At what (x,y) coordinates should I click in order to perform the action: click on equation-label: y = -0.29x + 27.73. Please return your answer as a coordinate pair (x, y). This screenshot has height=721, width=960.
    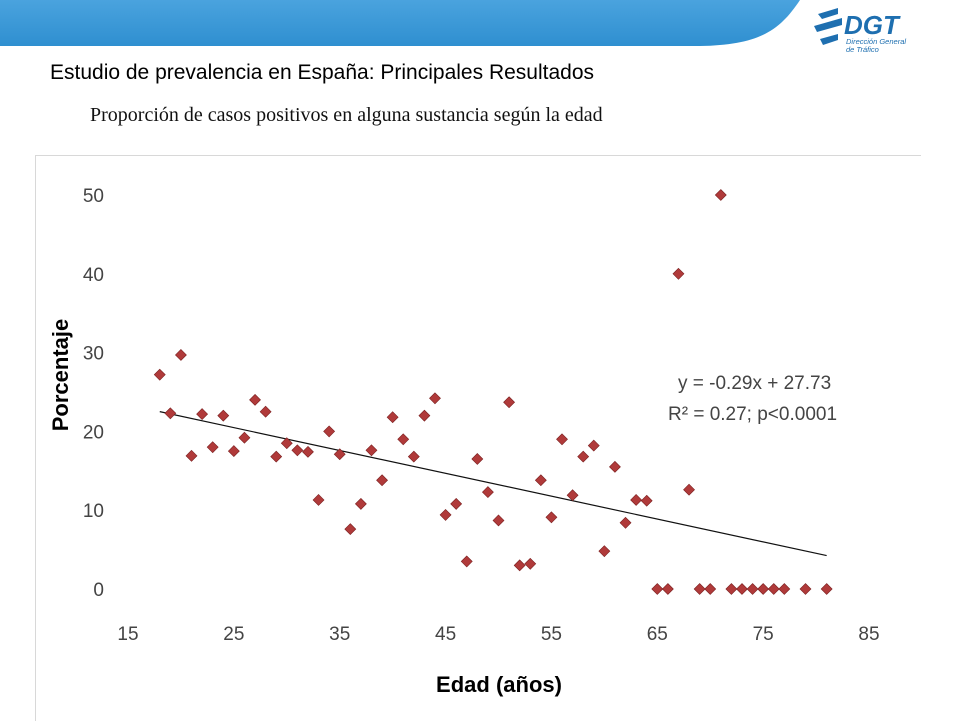
    Looking at the image, I should click on (754, 383).